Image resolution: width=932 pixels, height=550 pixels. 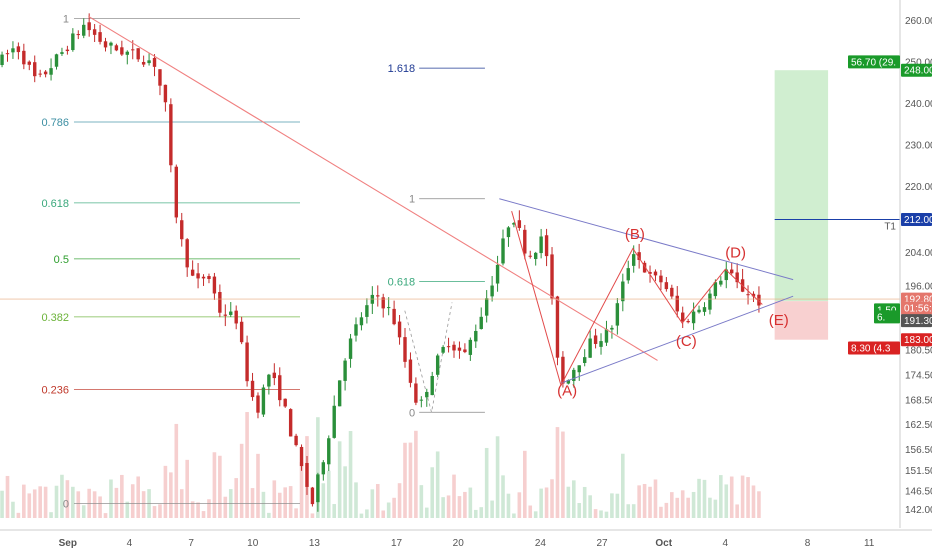 What do you see at coordinates (130, 543) in the screenshot?
I see `time-tick-label: 4` at bounding box center [130, 543].